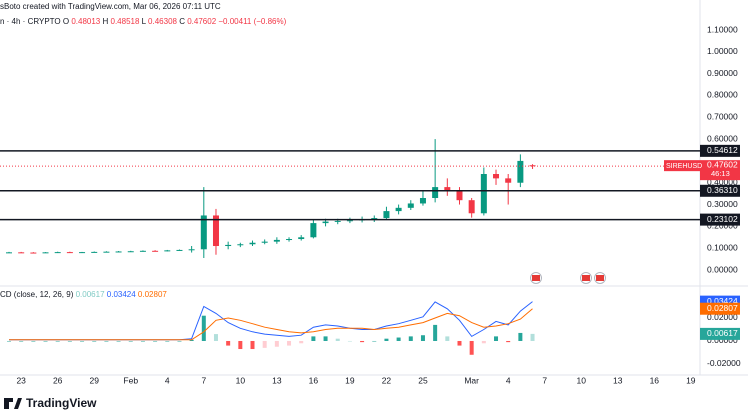 The height and width of the screenshot is (420, 748). I want to click on y-tick-label: 0.40000, so click(722, 182).